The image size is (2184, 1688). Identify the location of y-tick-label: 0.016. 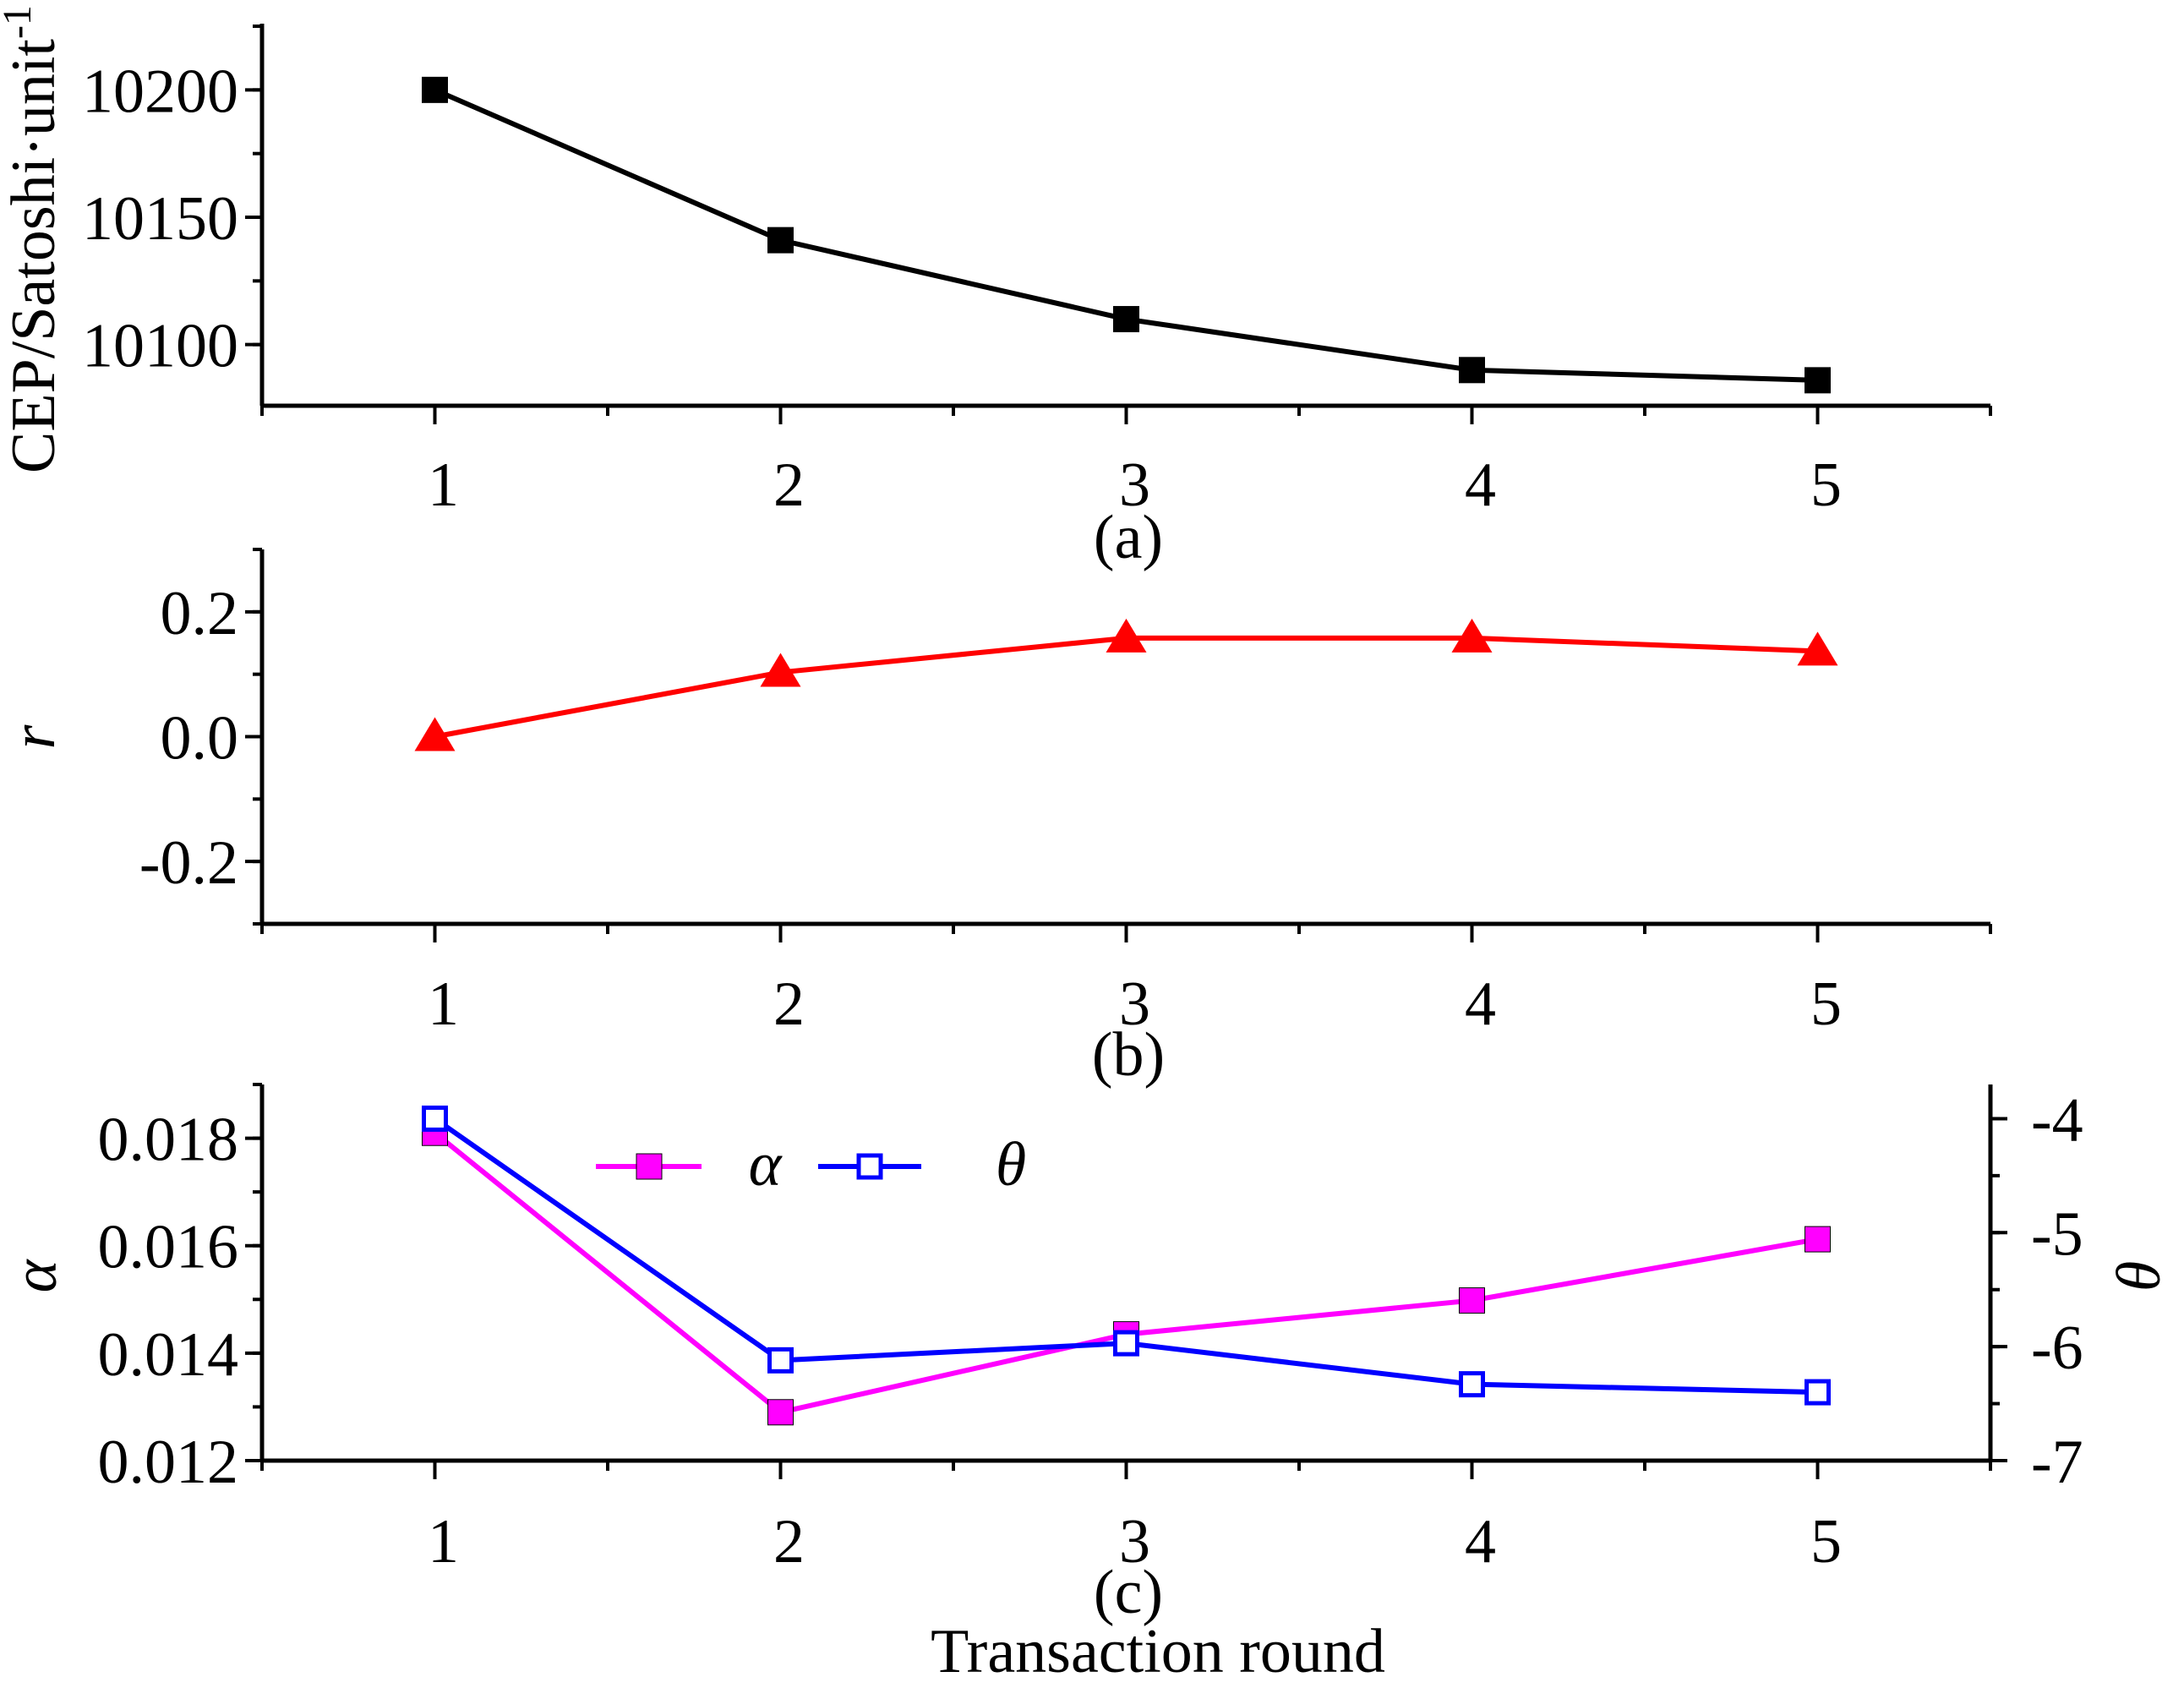
(168, 1247).